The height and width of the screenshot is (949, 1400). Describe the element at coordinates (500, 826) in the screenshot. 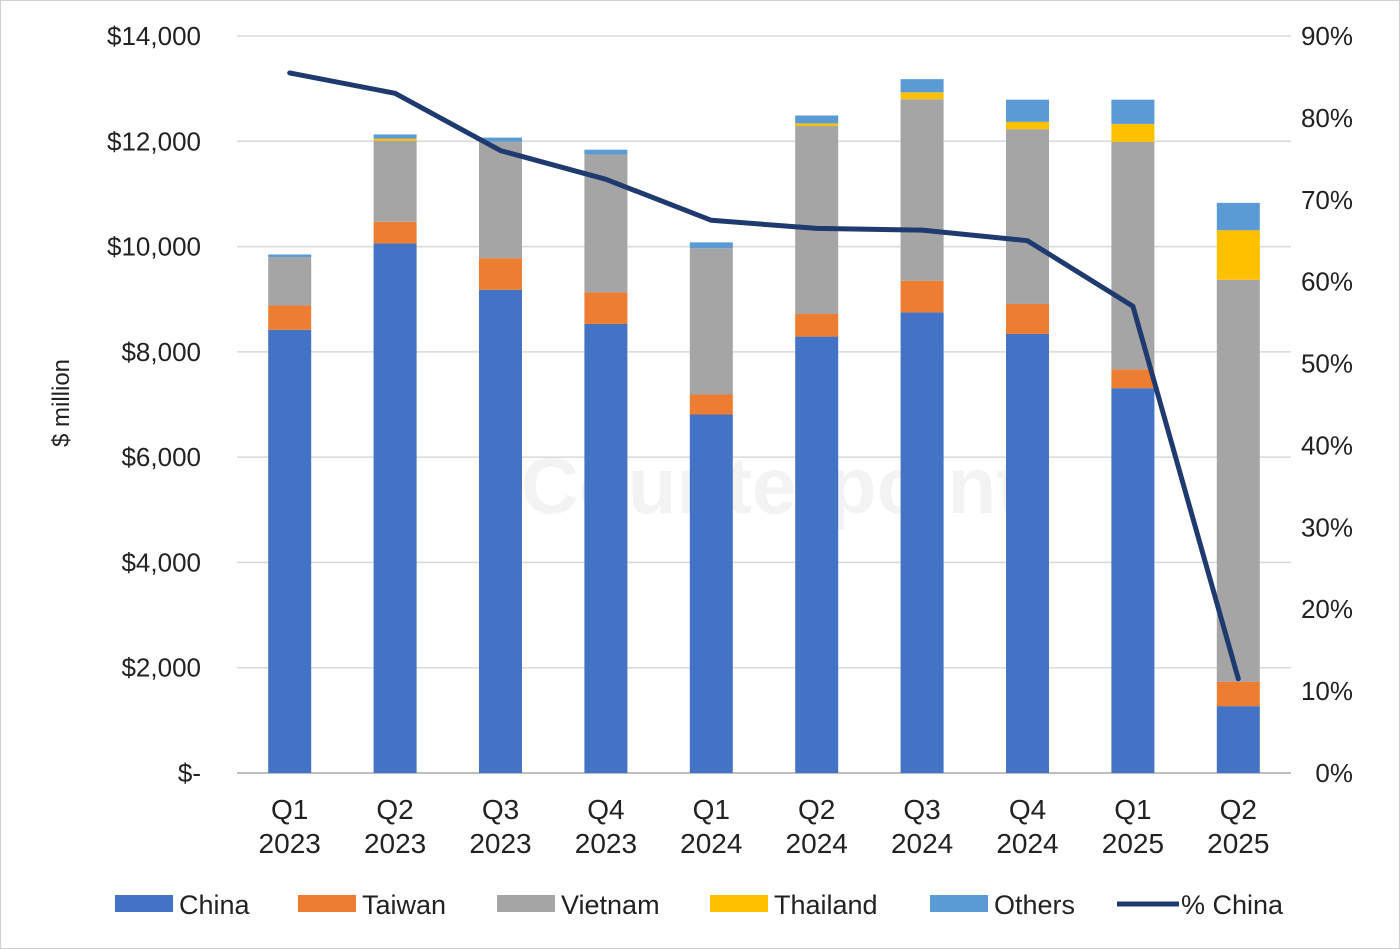

I see `x-tick-label: Q3 2023` at that location.